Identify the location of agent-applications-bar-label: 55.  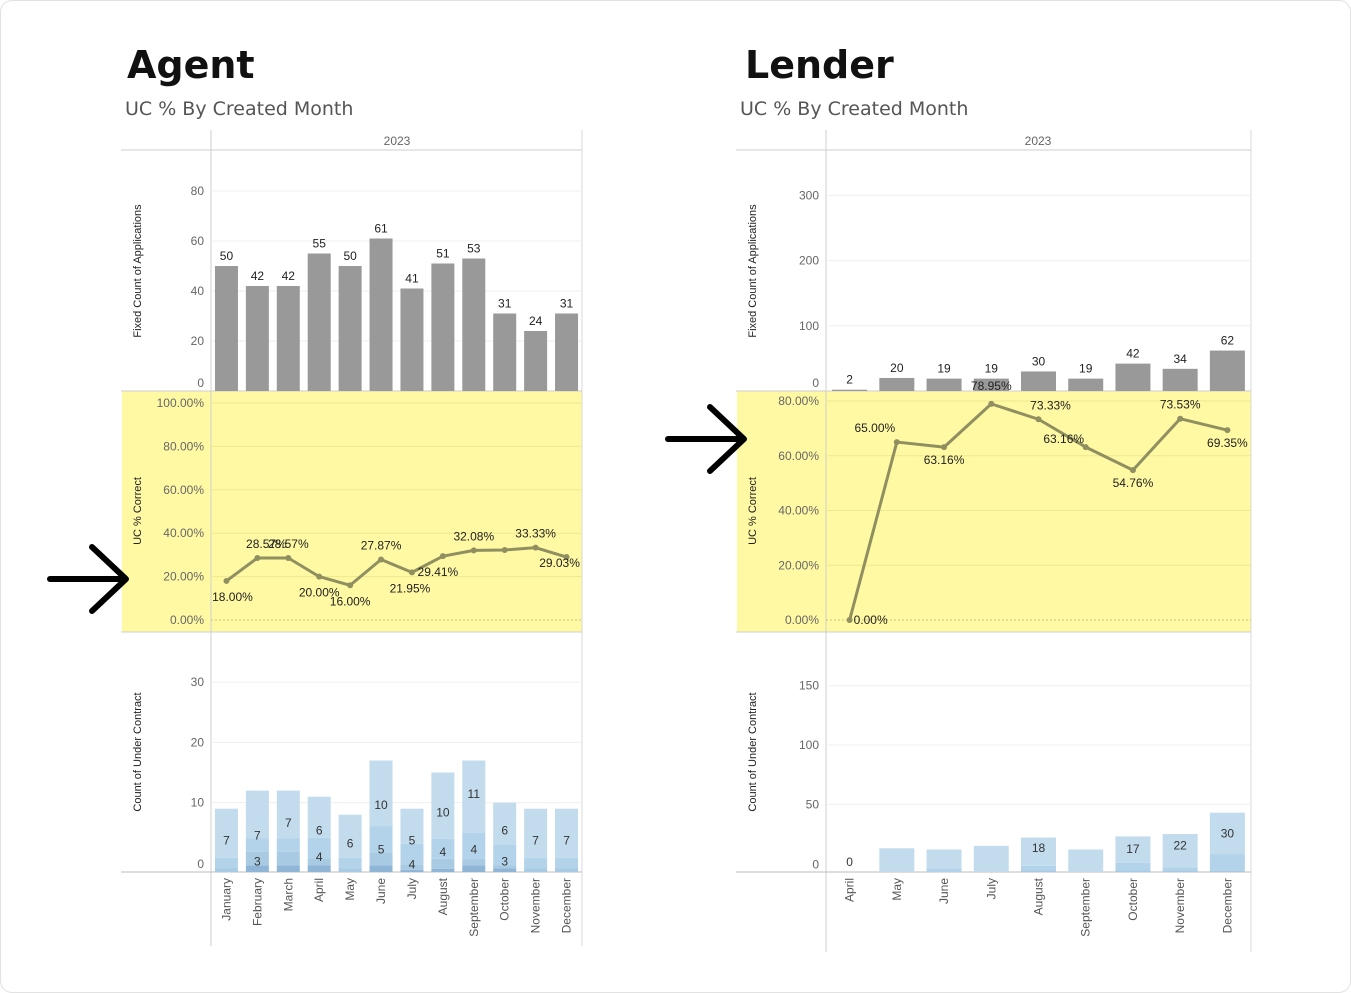
(320, 244).